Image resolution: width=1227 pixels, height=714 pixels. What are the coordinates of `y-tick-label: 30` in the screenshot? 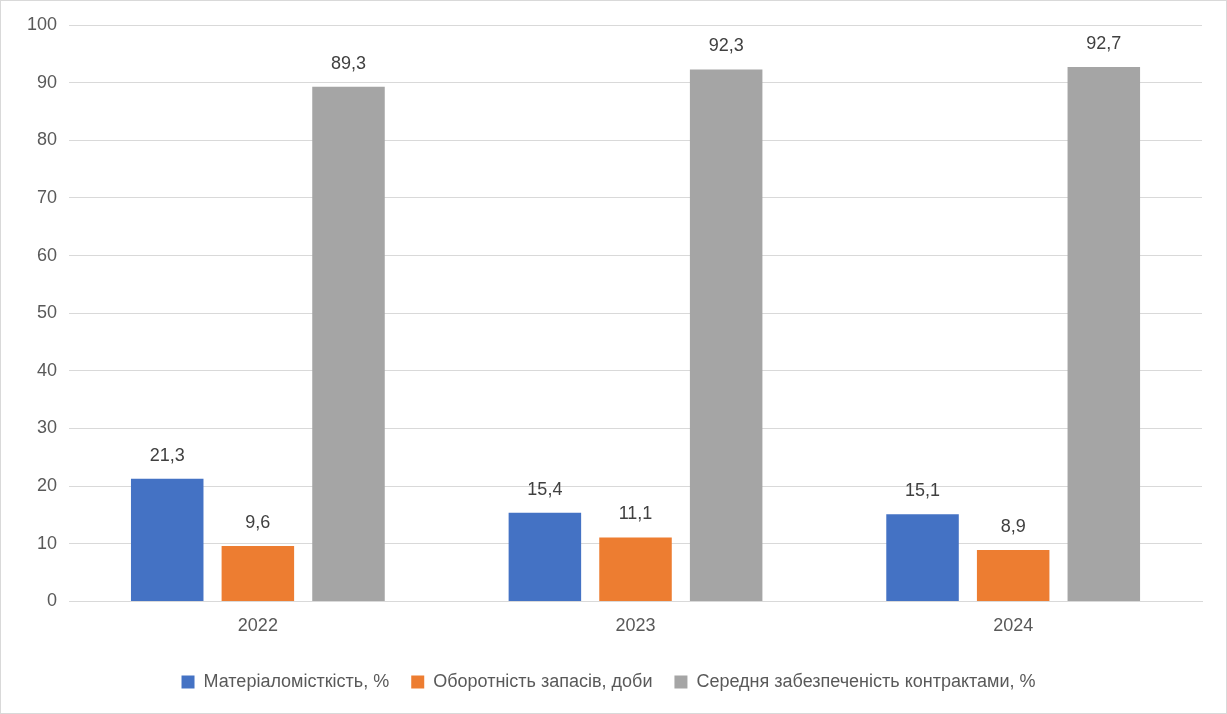 It's located at (47, 427).